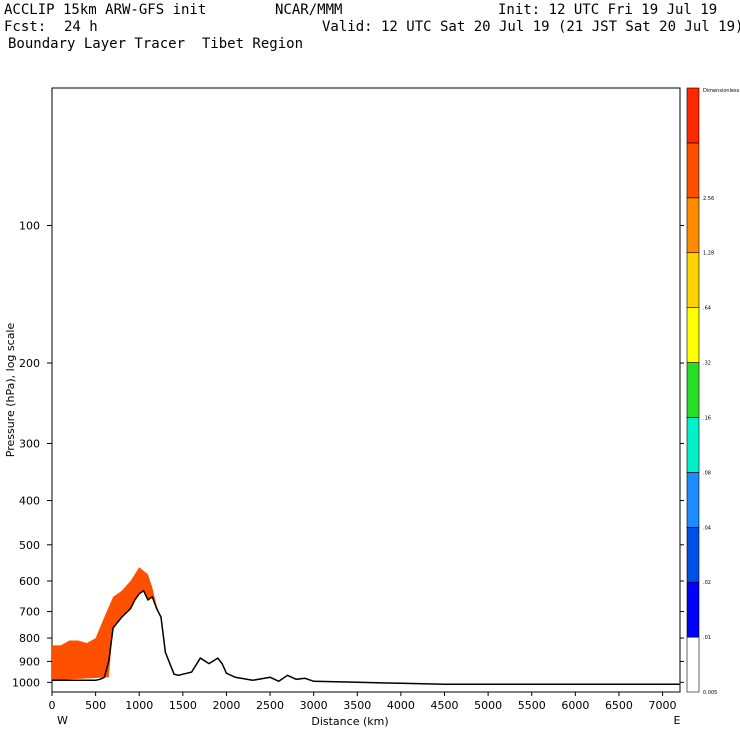  I want to click on x-tick-label: 5500, so click(532, 705).